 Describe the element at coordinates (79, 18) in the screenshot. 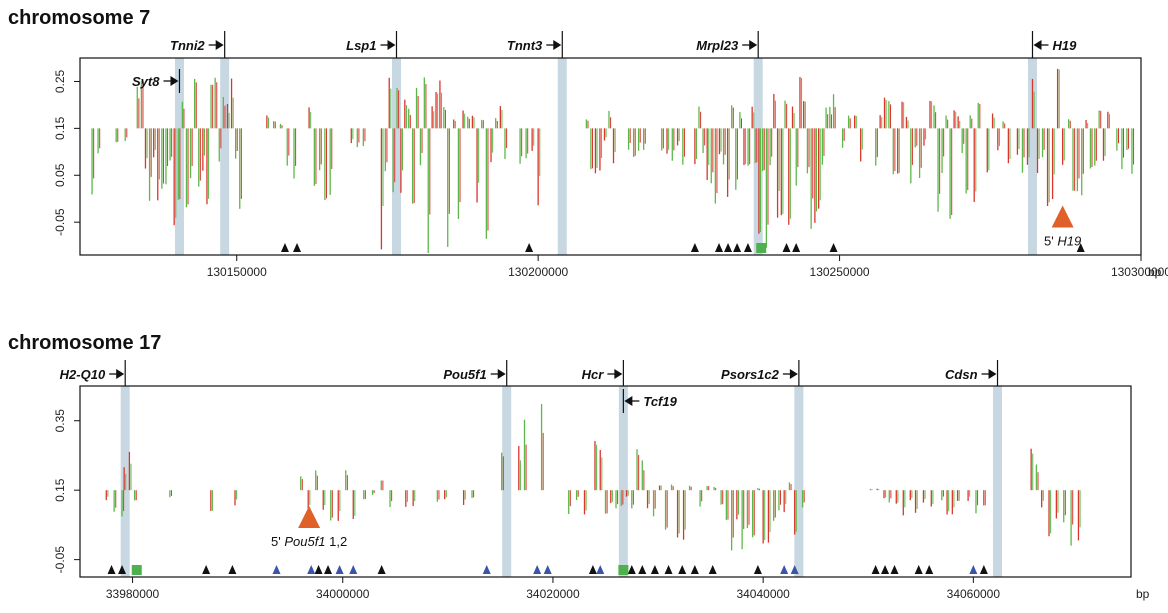

I see `panel-title: chromosome 7` at that location.